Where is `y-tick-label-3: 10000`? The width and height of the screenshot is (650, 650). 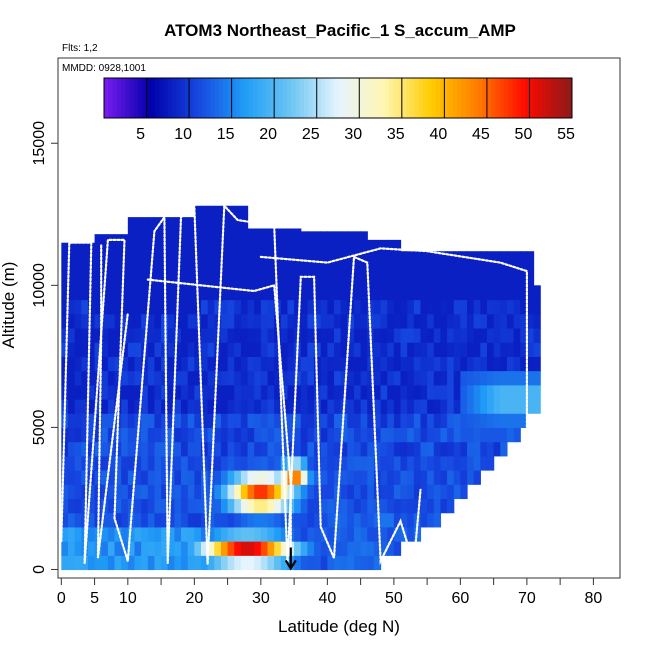
y-tick-label-3: 10000 is located at coordinates (39, 285).